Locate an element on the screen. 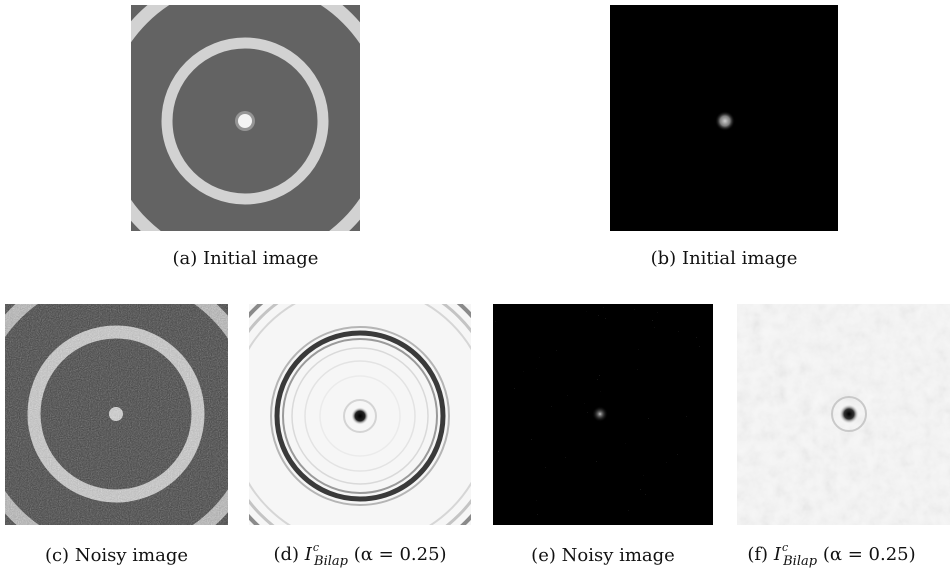 Image resolution: width=950 pixels, height=572 pixels. point-source is located at coordinates (725, 121).